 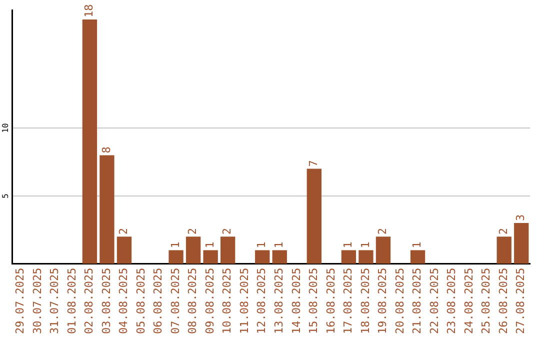 What do you see at coordinates (313, 301) in the screenshot?
I see `x-tick-label: 15.08.2025` at bounding box center [313, 301].